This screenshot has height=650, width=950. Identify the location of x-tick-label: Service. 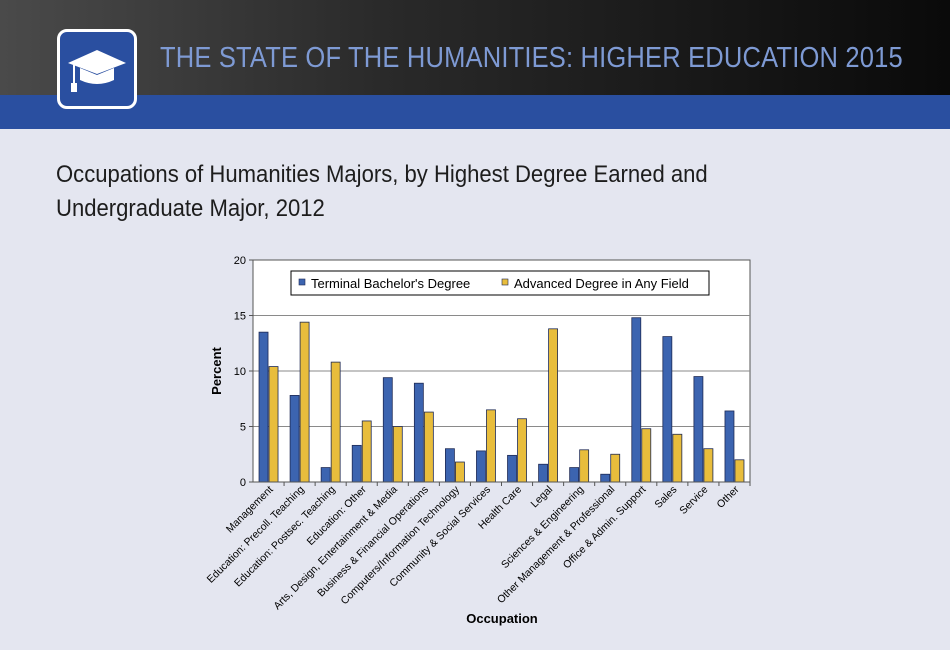
(693, 500).